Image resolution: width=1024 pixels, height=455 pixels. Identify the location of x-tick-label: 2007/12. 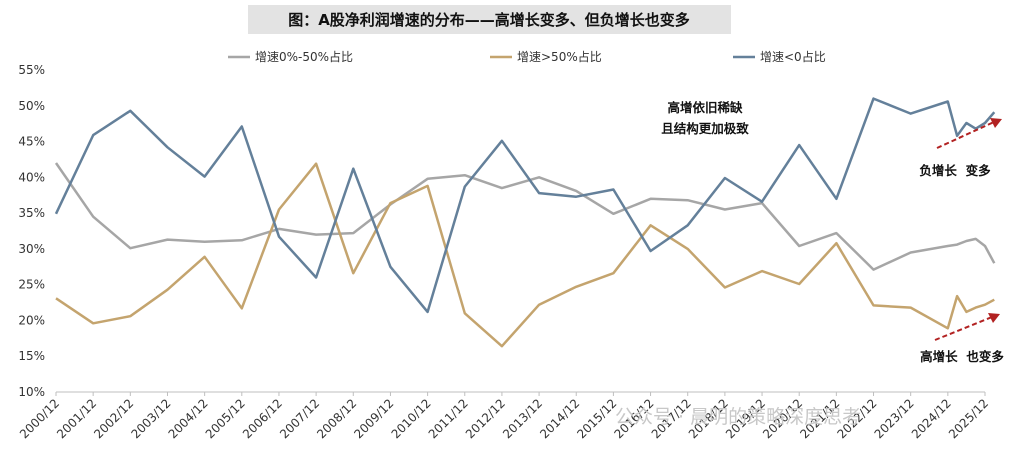
(299, 418).